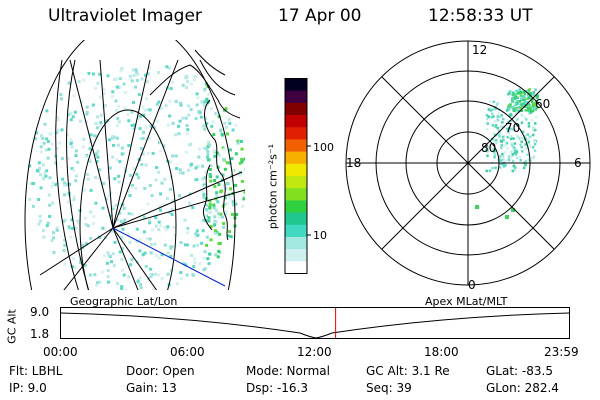 This screenshot has width=600, height=400. Describe the element at coordinates (320, 16) in the screenshot. I see `date-label: 17 Apr 00` at that location.